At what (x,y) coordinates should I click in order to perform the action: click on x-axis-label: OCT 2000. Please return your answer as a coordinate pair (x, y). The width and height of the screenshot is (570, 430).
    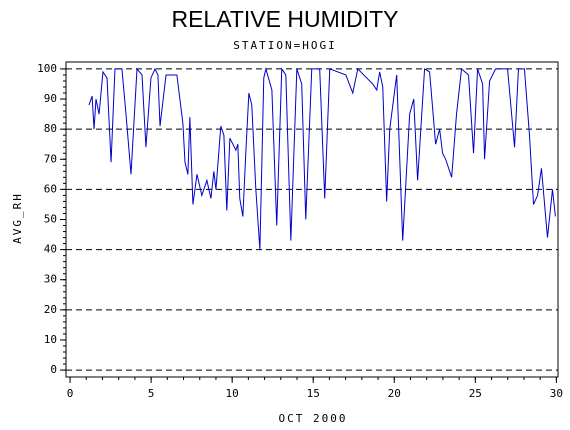
    Looking at the image, I should click on (313, 418).